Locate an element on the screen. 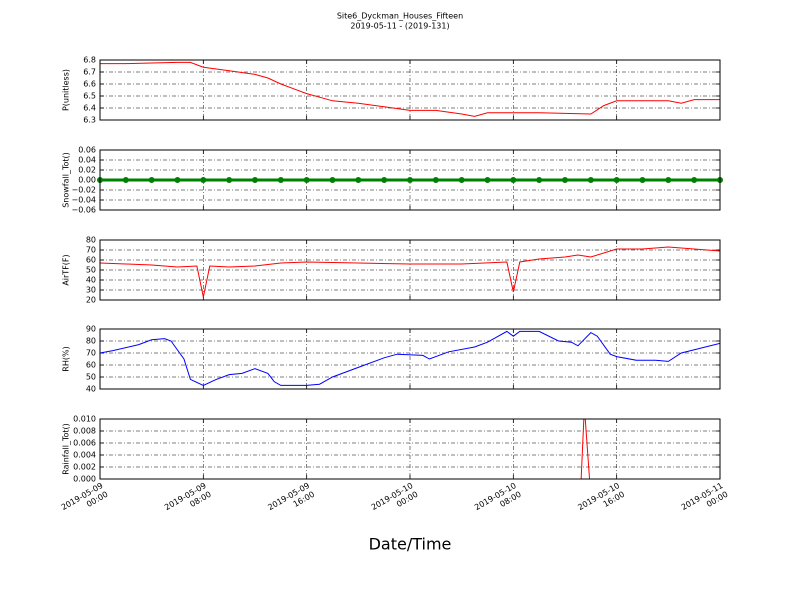 The image size is (800, 600). y-tick-label: 6.5 is located at coordinates (89, 96).